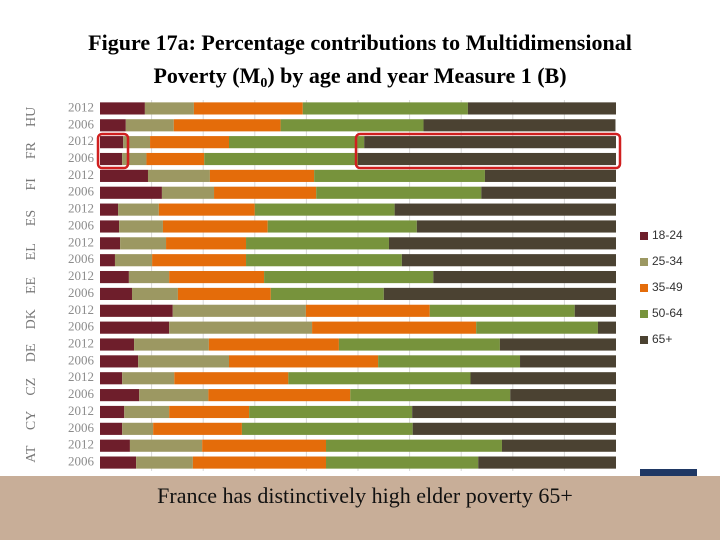  What do you see at coordinates (206, 75) in the screenshot?
I see `title-part: Poverty (M` at bounding box center [206, 75].